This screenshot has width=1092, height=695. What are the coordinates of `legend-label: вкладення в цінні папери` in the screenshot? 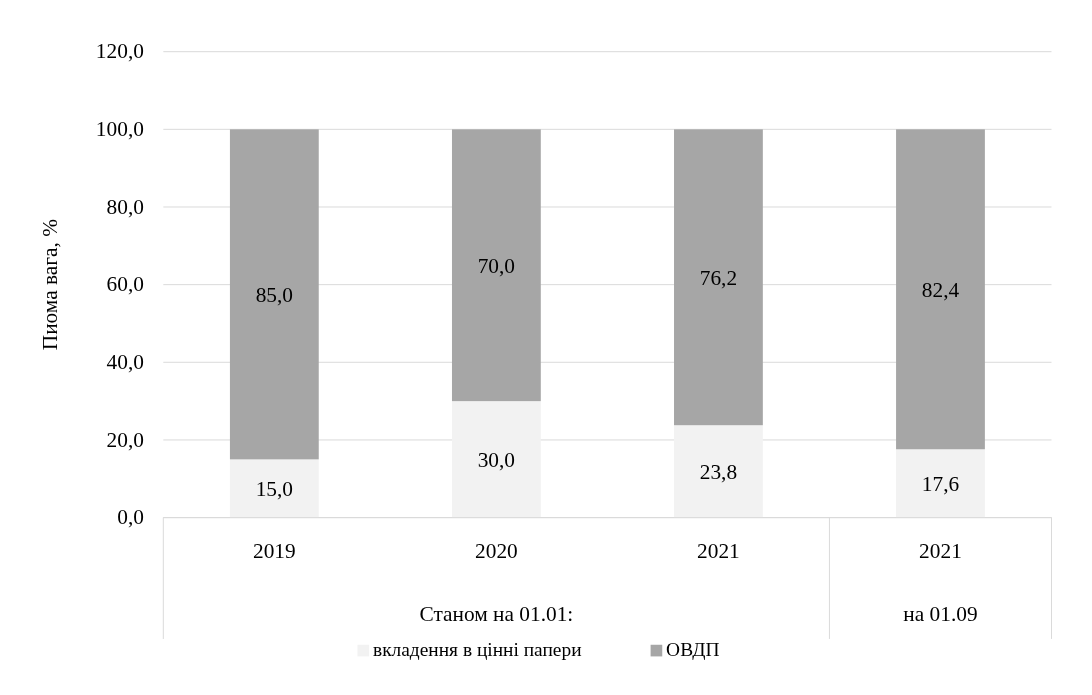 It's located at (477, 650).